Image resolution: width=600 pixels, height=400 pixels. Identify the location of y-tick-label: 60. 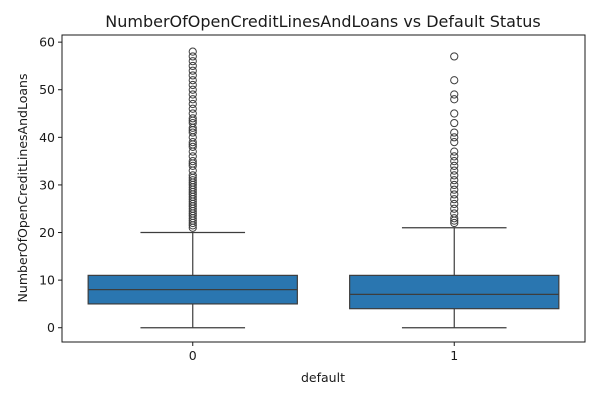
(47, 42).